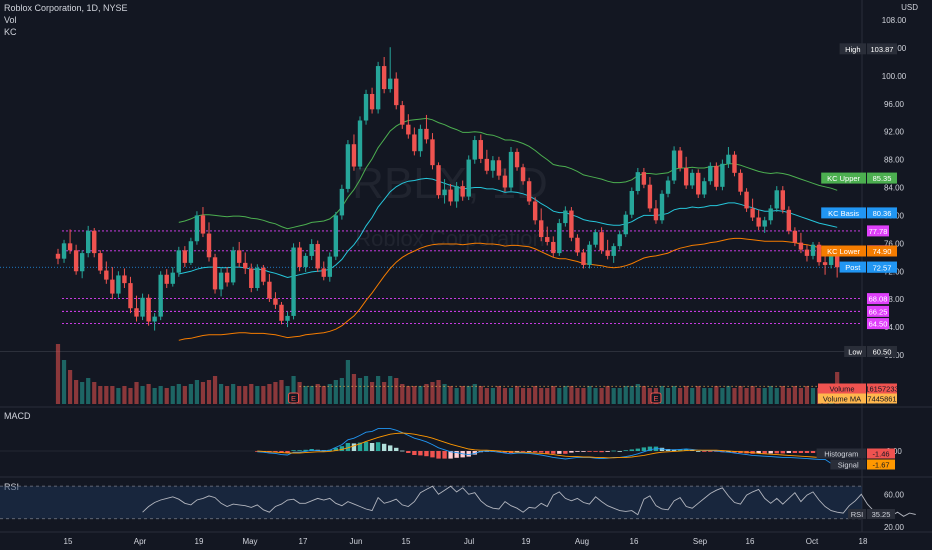  Describe the element at coordinates (878, 299) in the screenshot. I see `level-label-bg` at that location.